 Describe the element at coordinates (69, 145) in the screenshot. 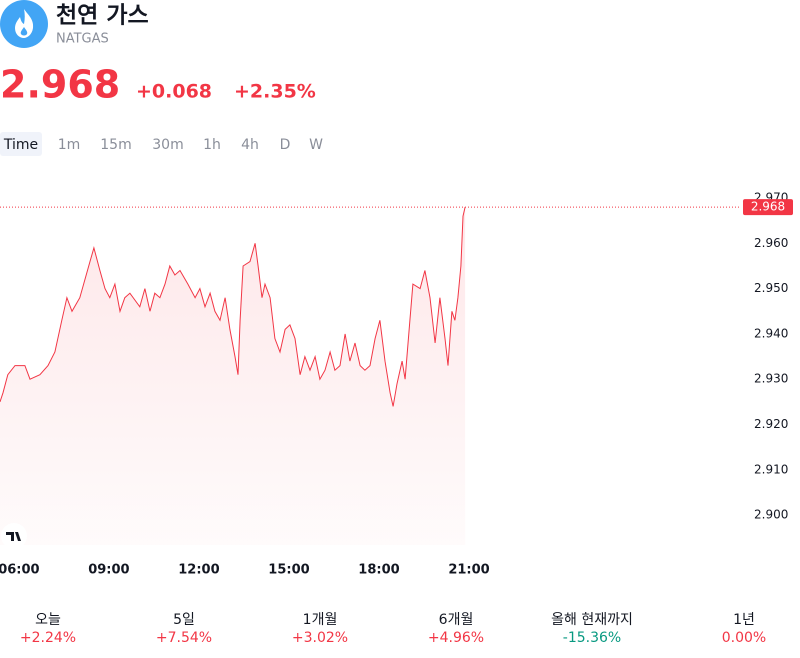

I see `timeframe-button: 1m` at that location.